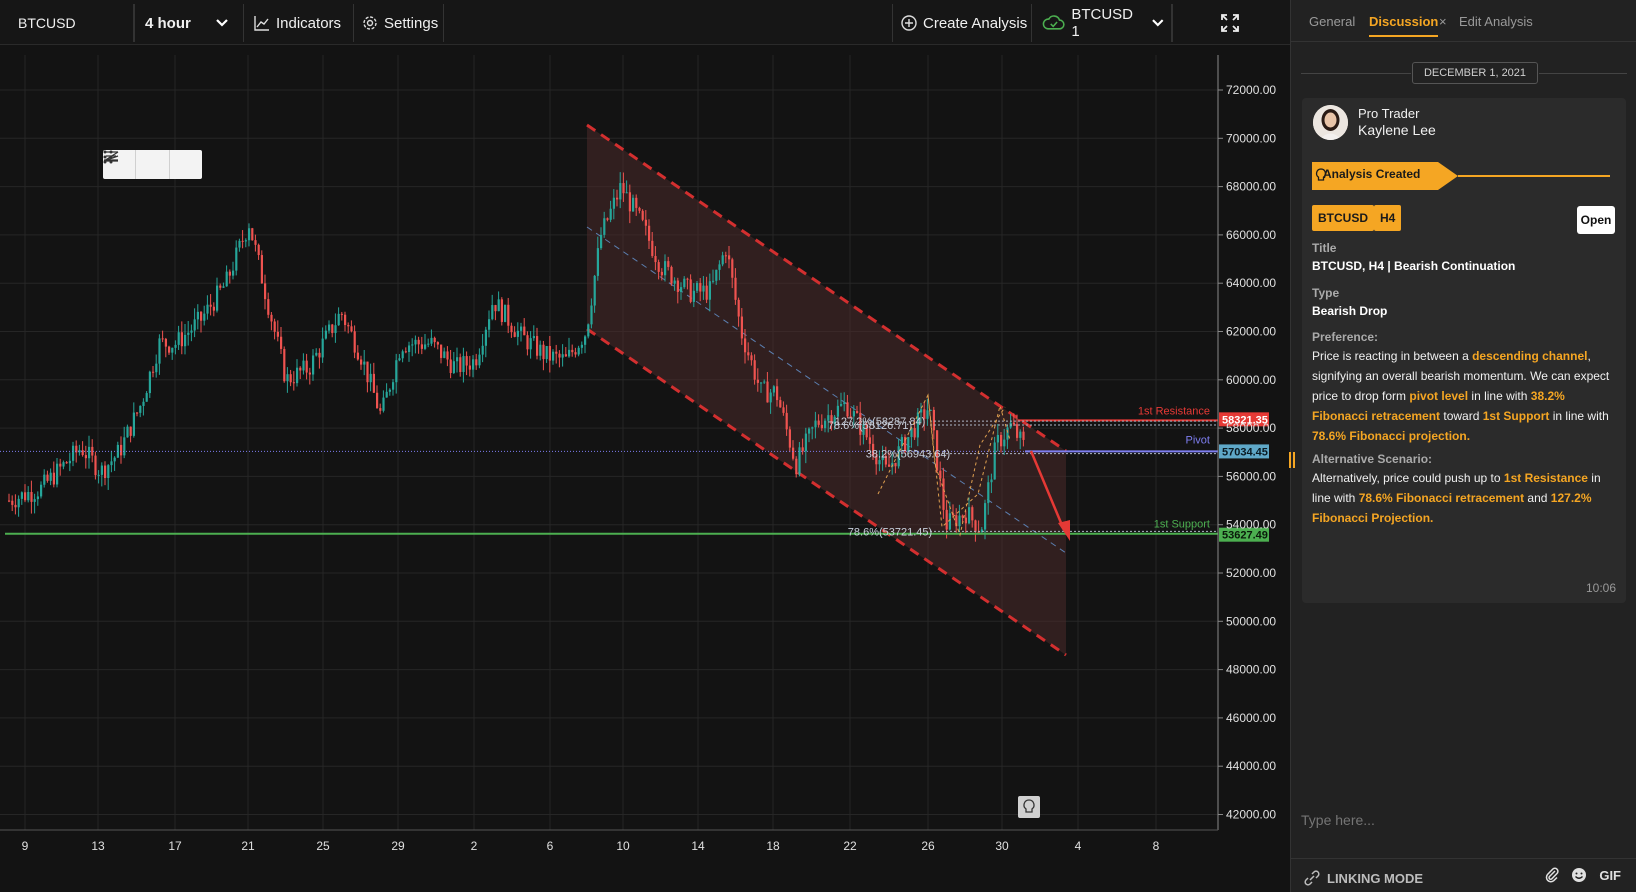 The image size is (1636, 892). I want to click on open-button: Open, so click(1596, 220).